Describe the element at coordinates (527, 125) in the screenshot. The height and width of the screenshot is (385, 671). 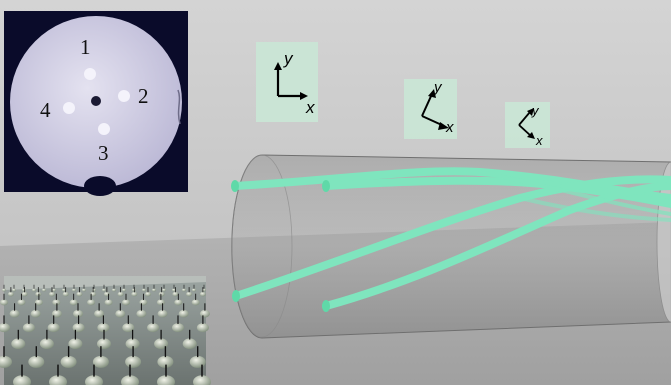
I see `frame-panel-3: y x` at that location.